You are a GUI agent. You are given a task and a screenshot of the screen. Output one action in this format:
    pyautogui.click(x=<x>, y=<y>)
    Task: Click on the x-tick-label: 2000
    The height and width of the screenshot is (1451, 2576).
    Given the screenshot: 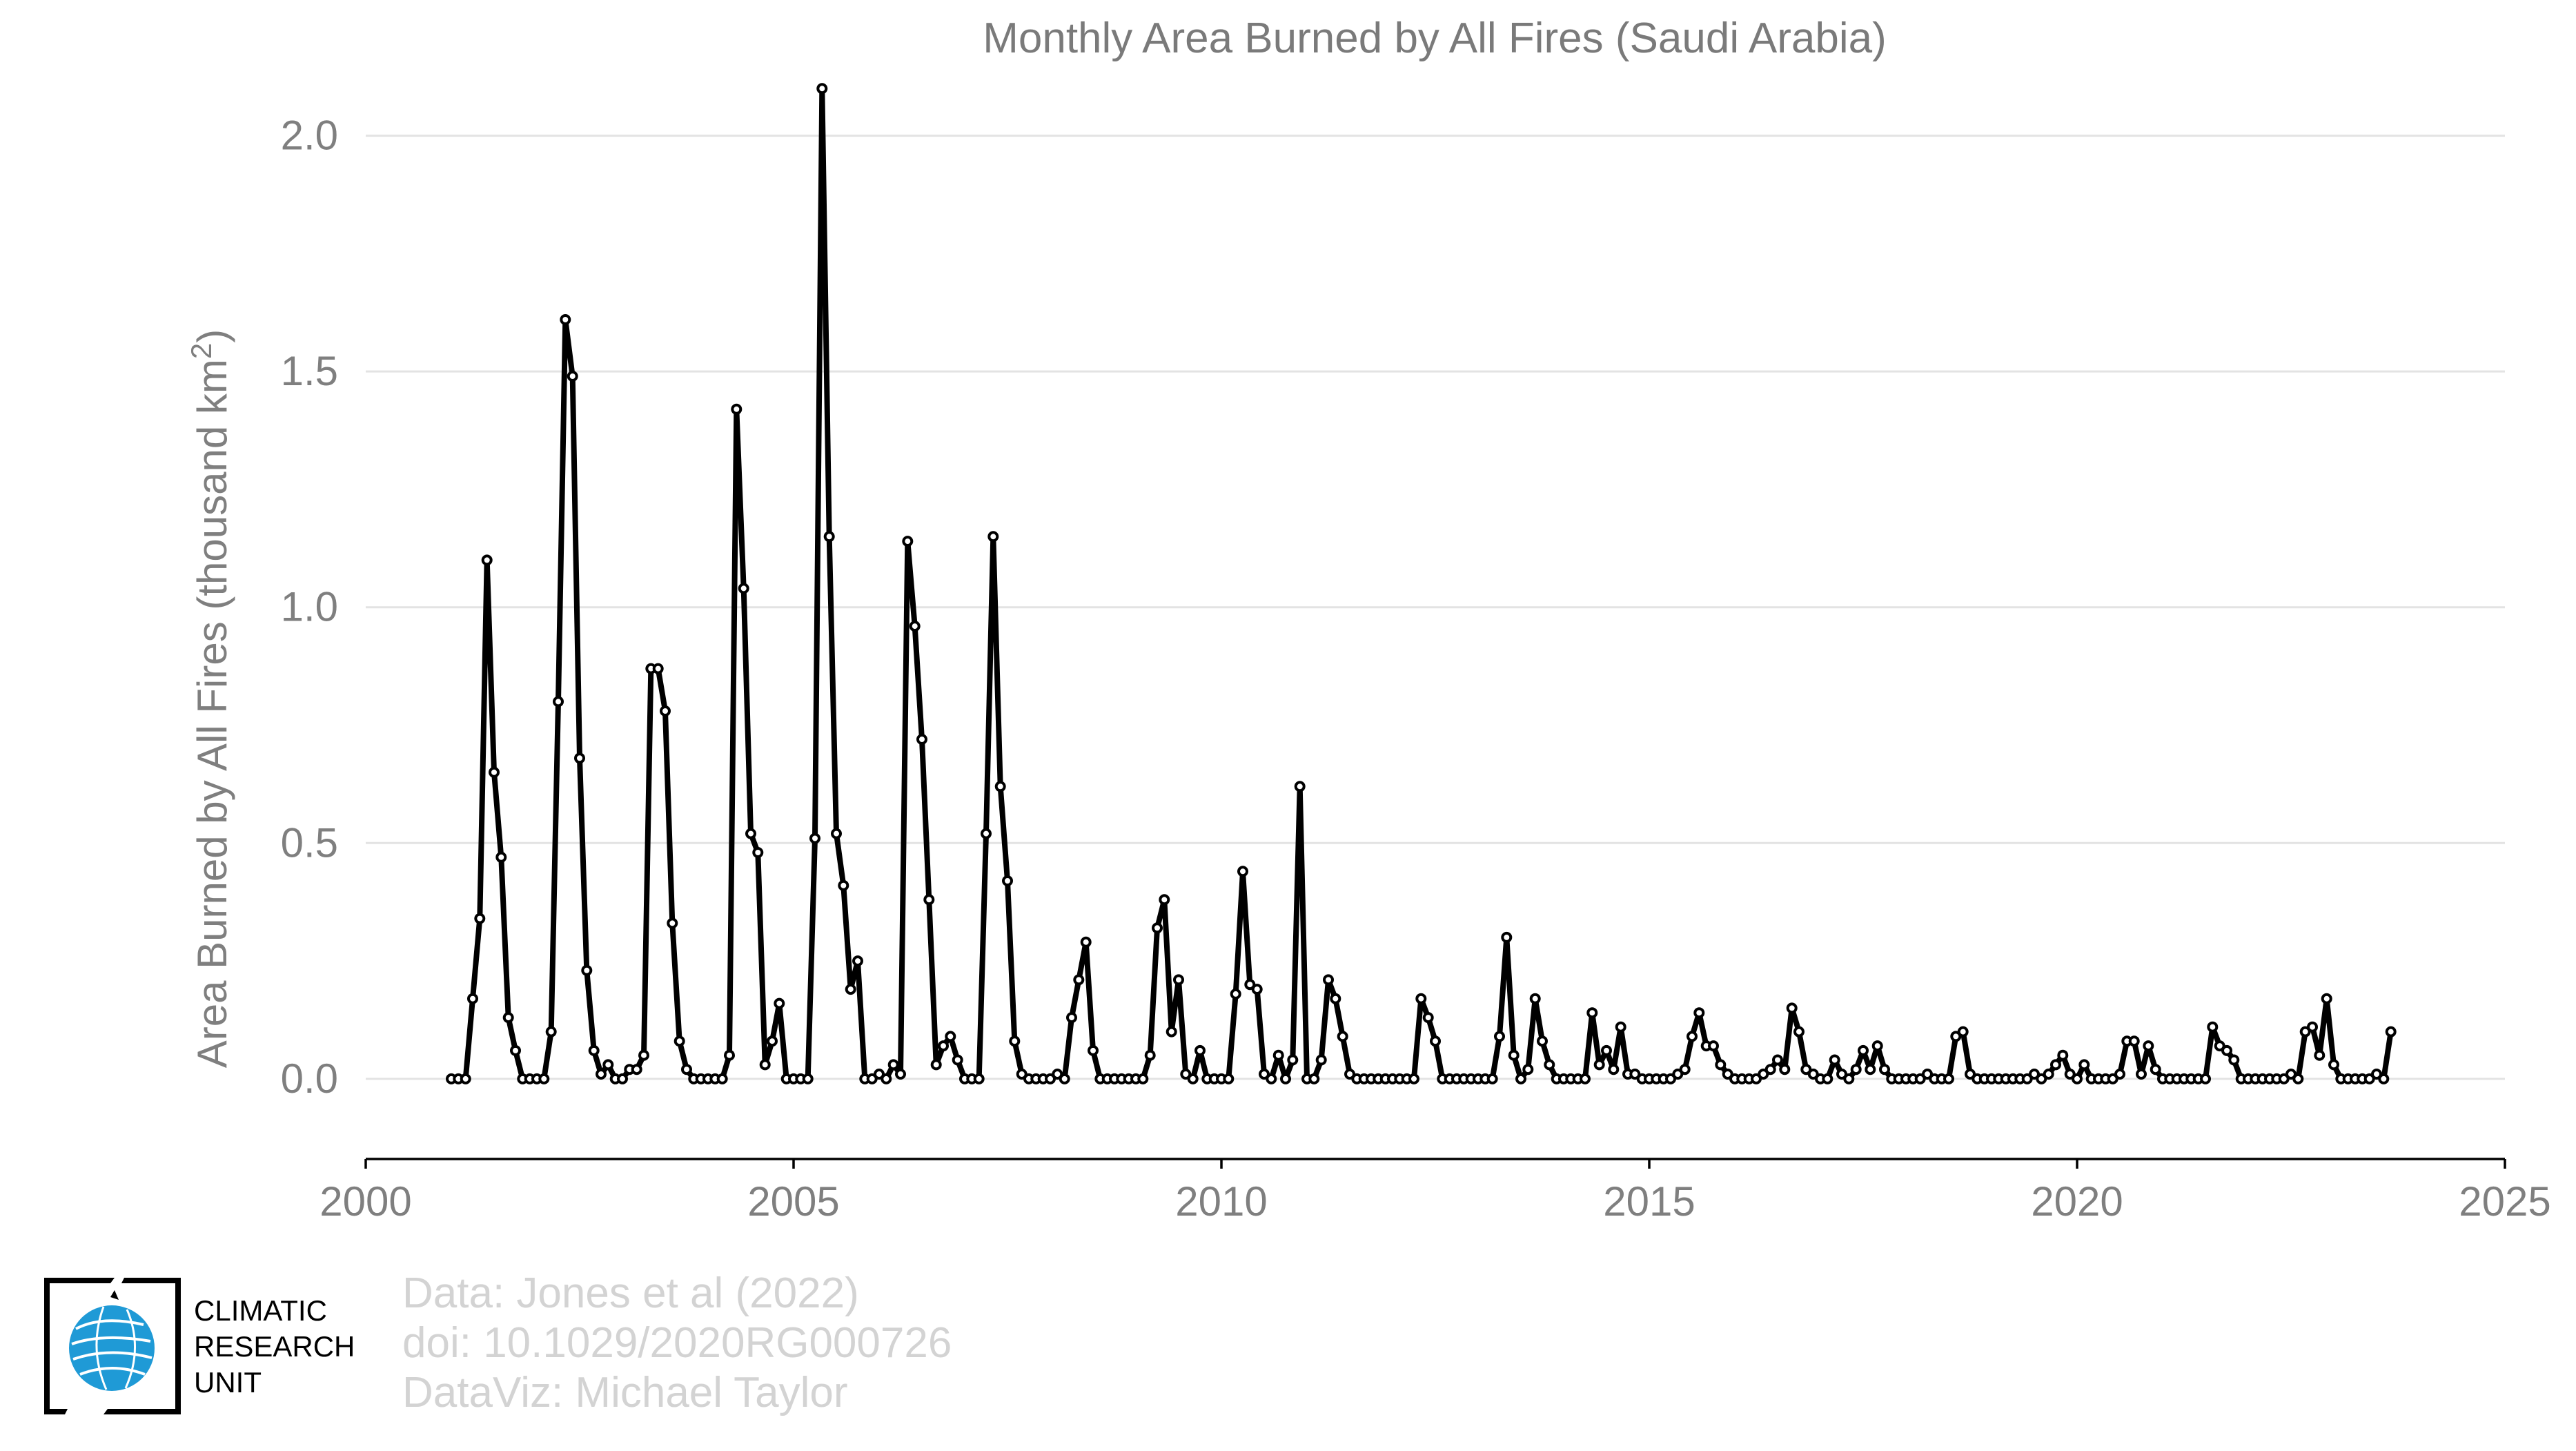 What is the action you would take?
    pyautogui.click(x=365, y=1201)
    